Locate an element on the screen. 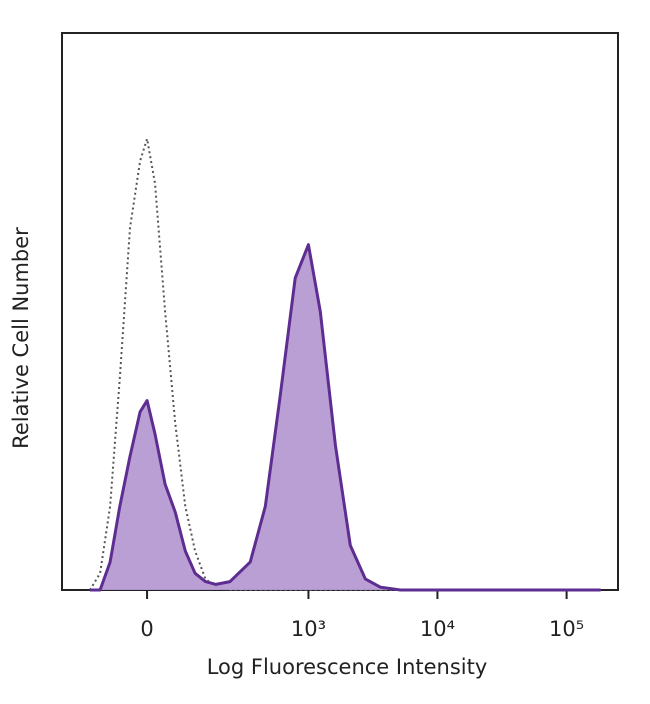 The image size is (650, 704). x-axis-label: Log Fluorescence Intensity is located at coordinates (347, 667).